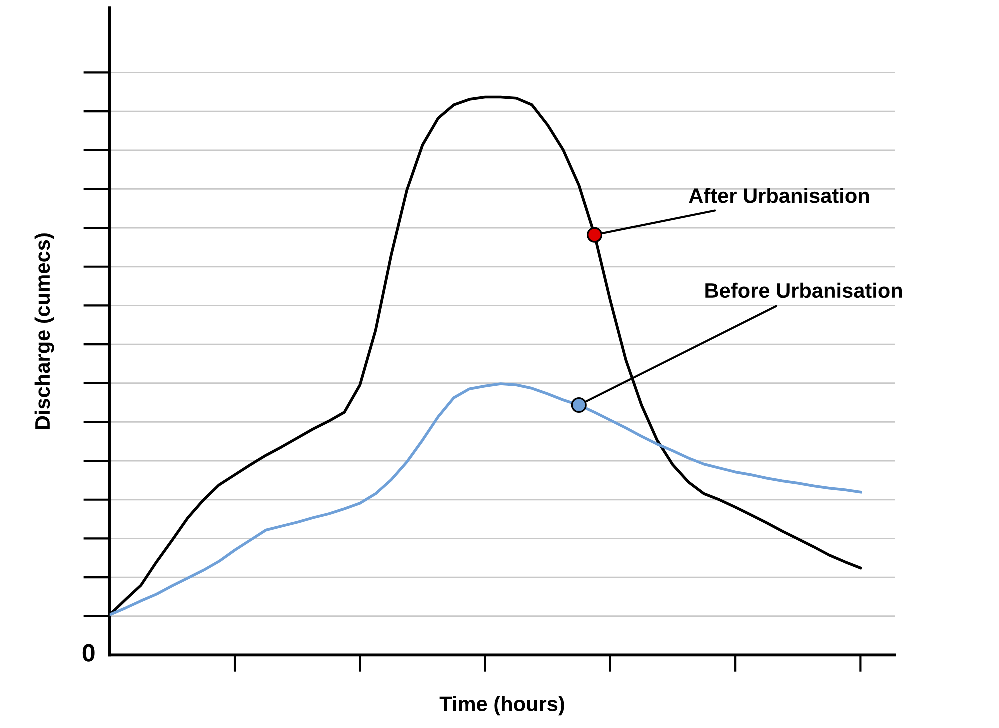 Image resolution: width=999 pixels, height=728 pixels. I want to click on x-axis-title: Time (hours), so click(502, 706).